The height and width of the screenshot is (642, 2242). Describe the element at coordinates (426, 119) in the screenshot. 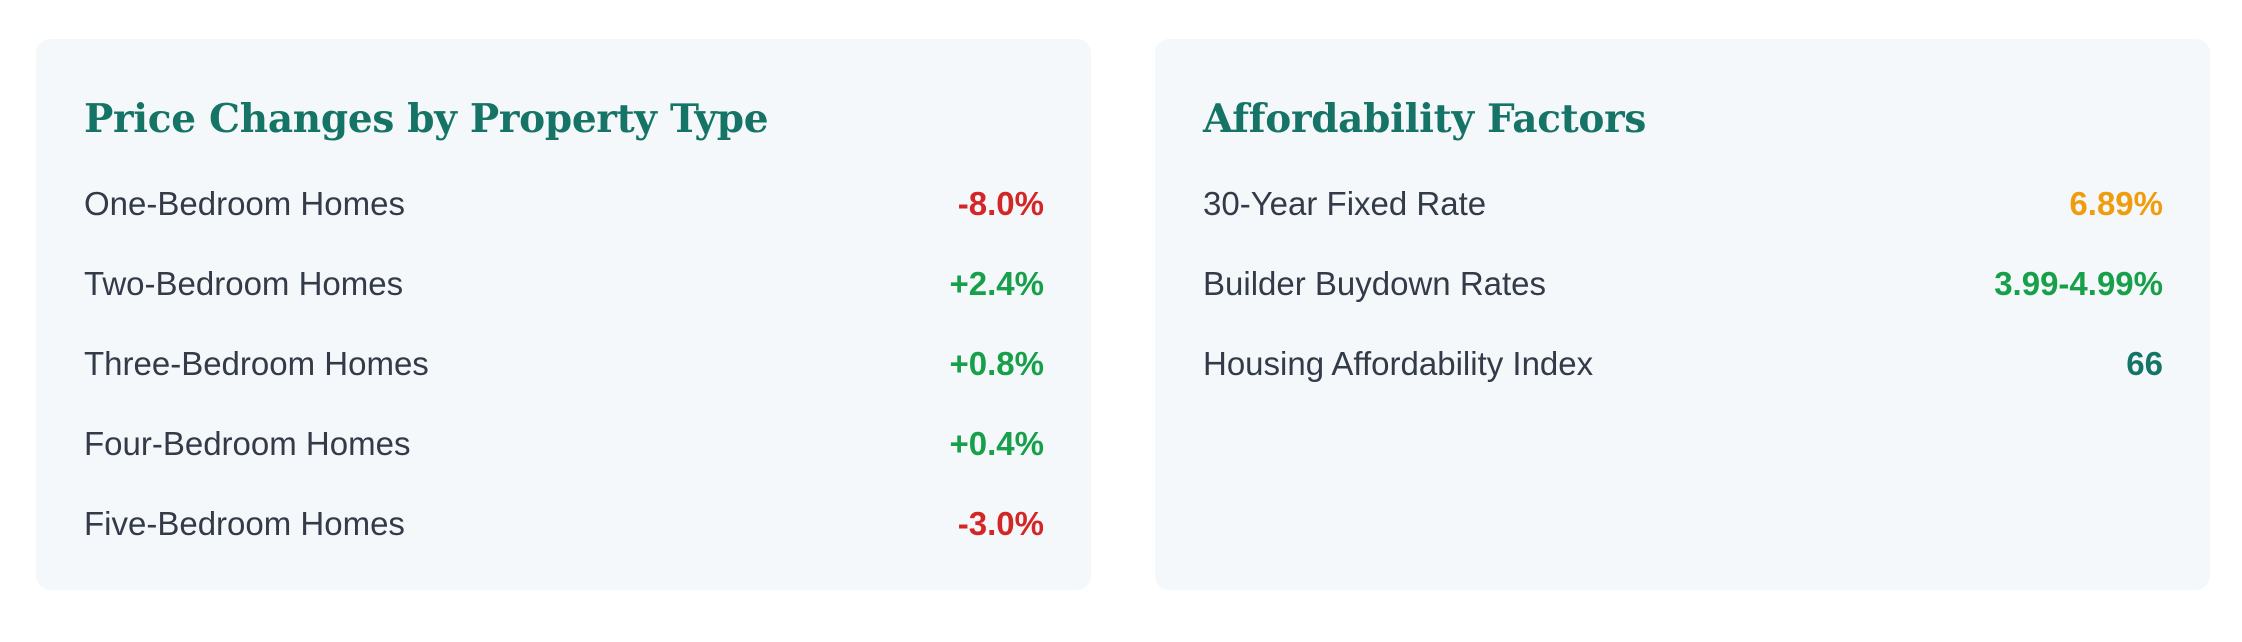

I see `price-changes-title: Price Changes by Property Type` at that location.